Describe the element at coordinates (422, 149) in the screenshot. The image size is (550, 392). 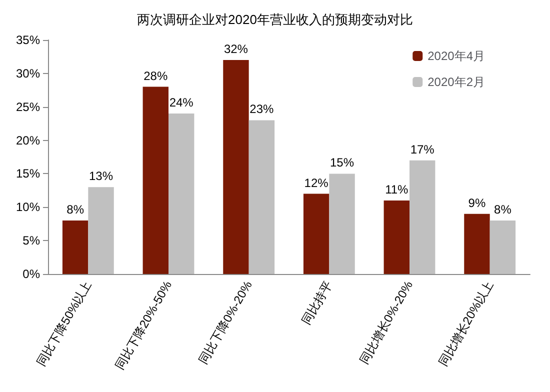
I see `data-label: 17%` at that location.